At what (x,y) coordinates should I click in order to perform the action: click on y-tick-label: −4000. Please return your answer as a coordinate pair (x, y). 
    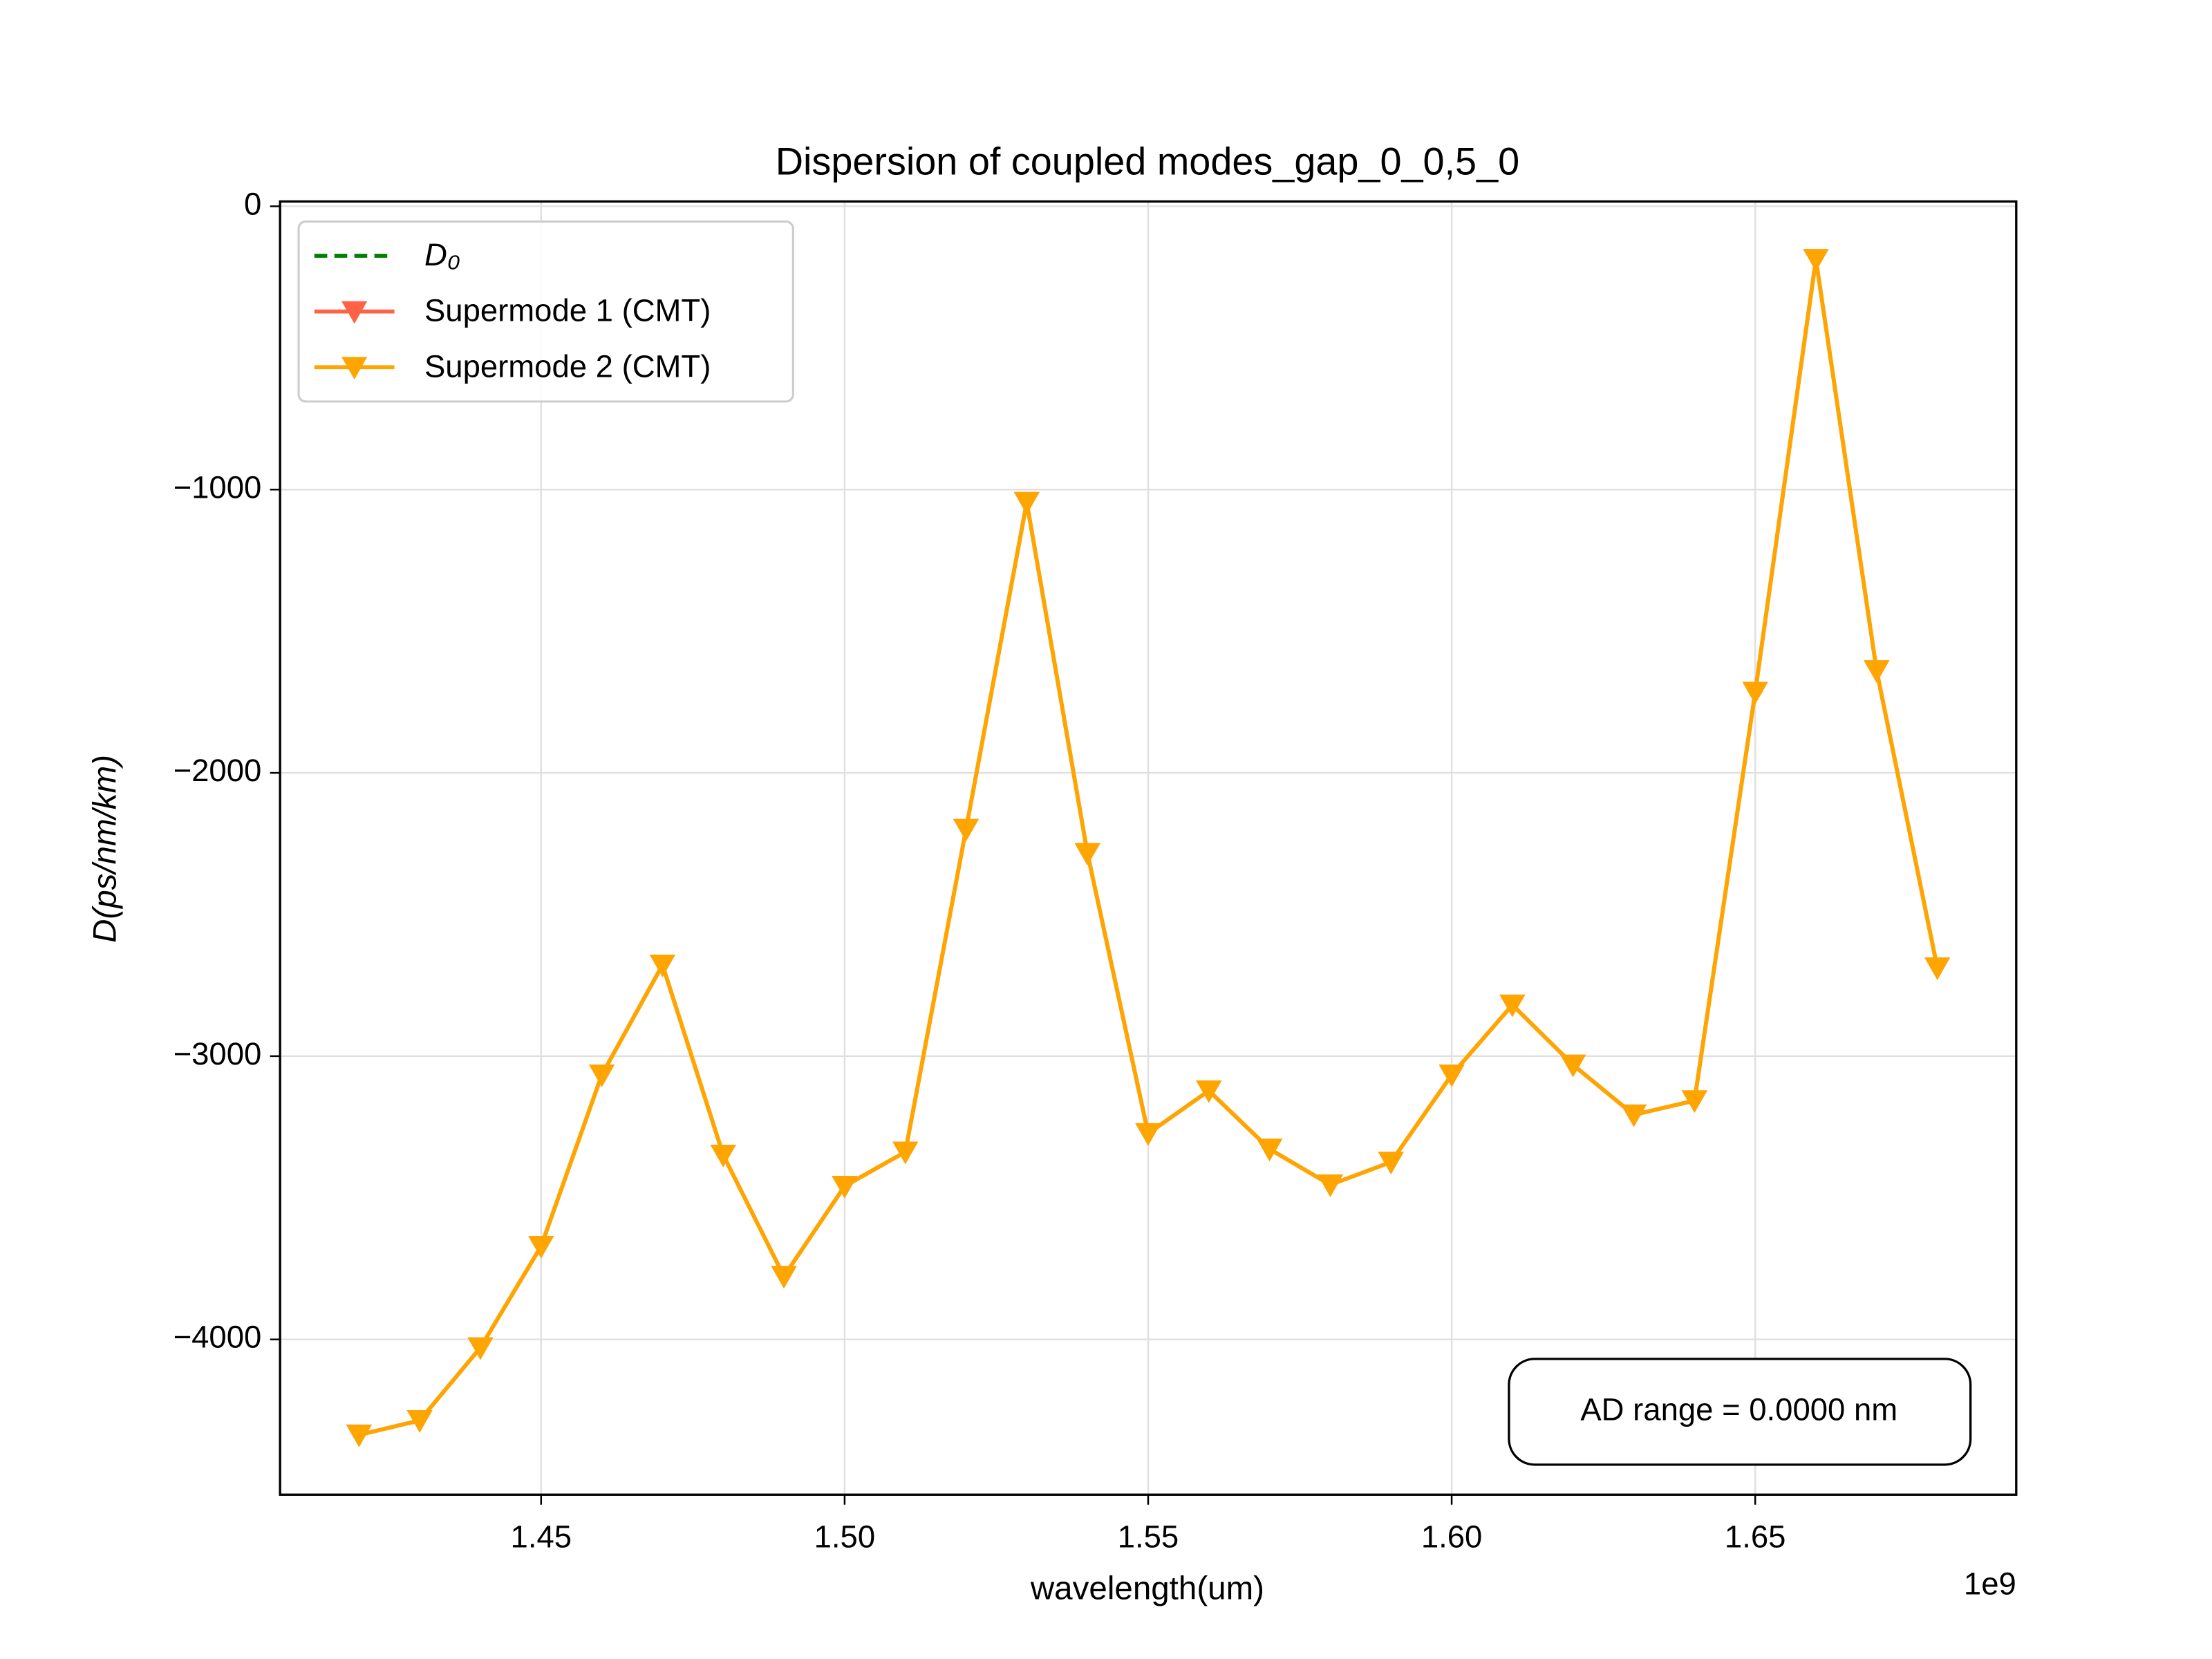
    Looking at the image, I should click on (218, 1337).